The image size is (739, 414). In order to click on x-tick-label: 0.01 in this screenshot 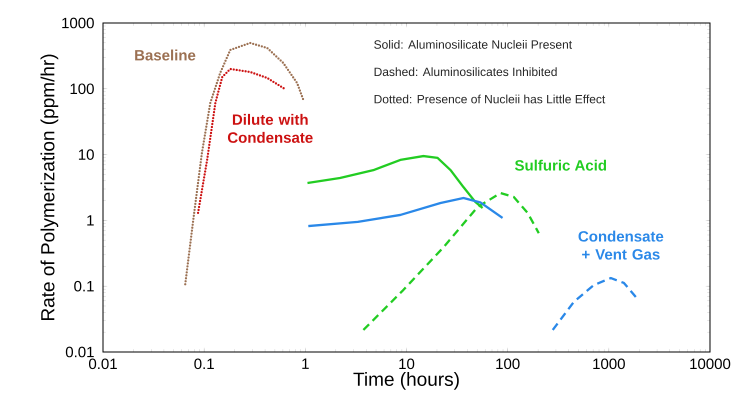, I will do `click(102, 364)`.